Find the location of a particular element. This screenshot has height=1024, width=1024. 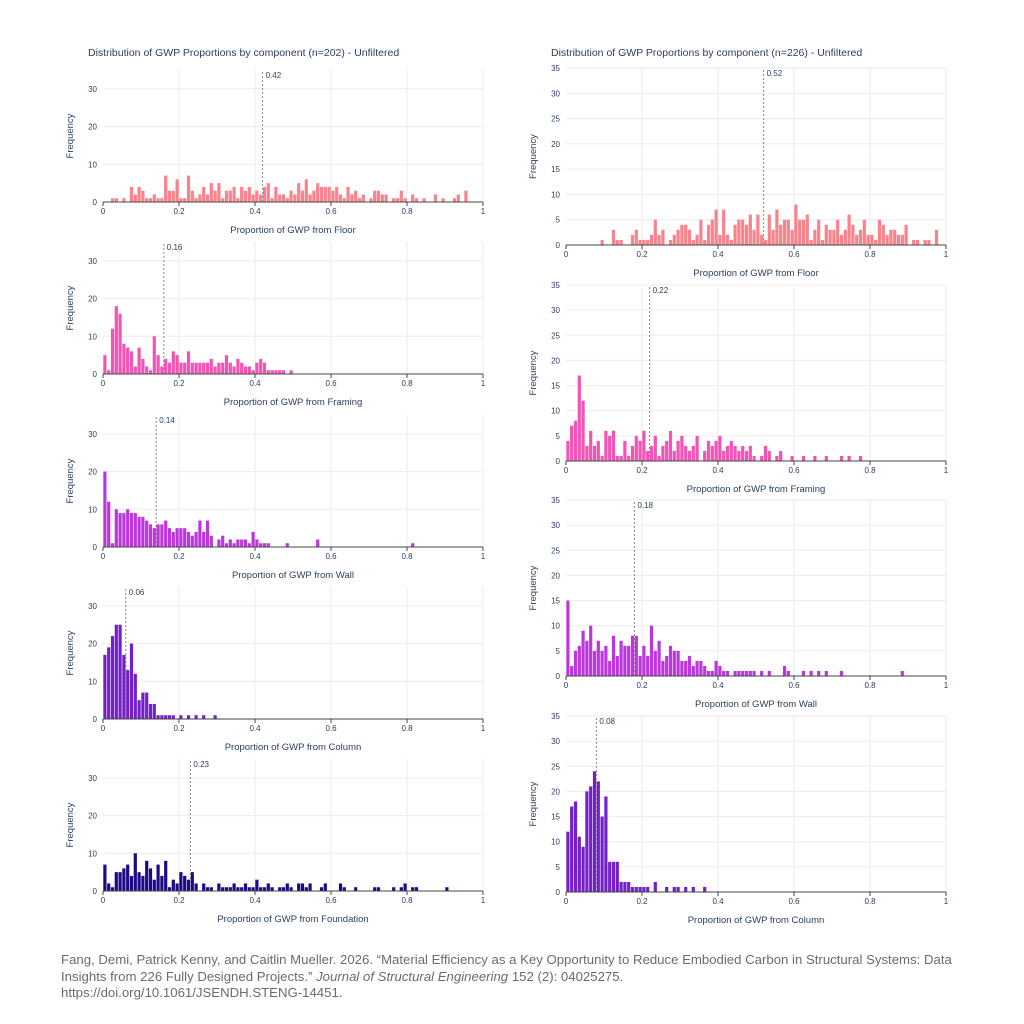

right-floor-ytick-label: 35 is located at coordinates (555, 68).